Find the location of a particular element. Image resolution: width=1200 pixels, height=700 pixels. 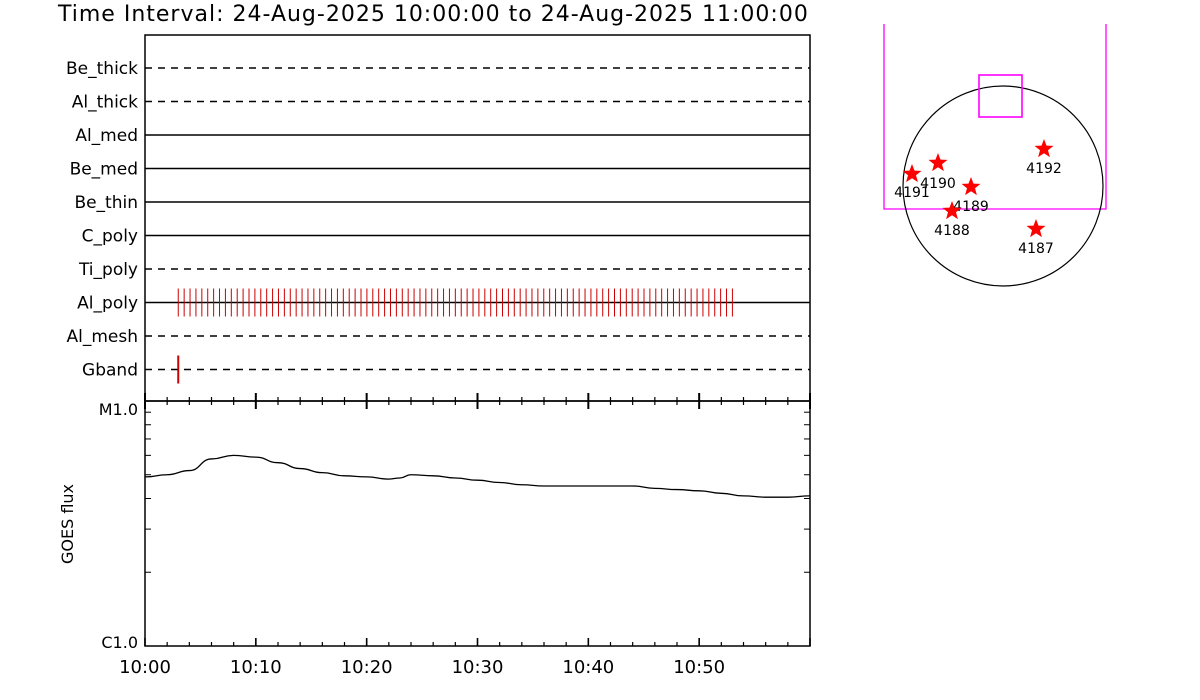

channel-label-Be_thick: Be_thick is located at coordinates (102, 69).